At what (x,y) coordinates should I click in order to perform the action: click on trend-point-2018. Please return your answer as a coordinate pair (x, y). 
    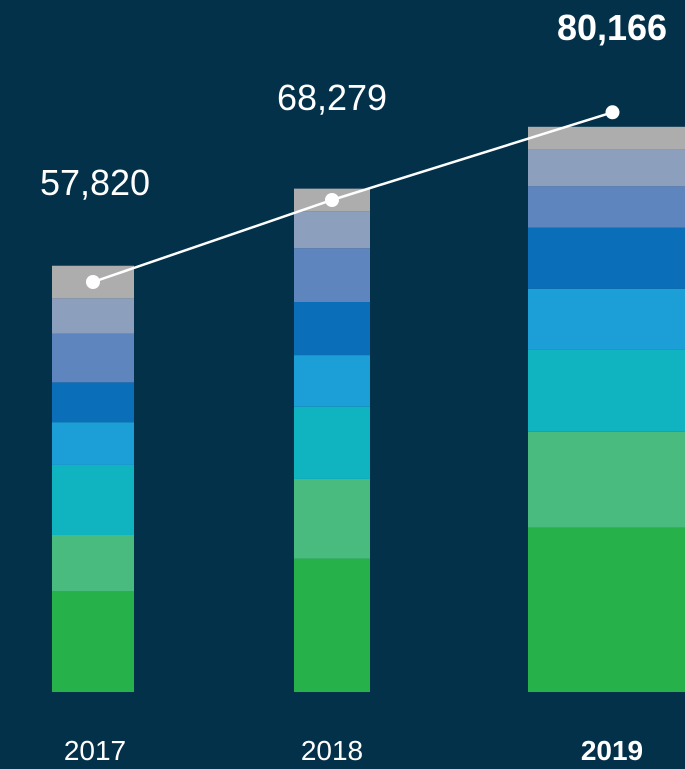
    Looking at the image, I should click on (332, 200).